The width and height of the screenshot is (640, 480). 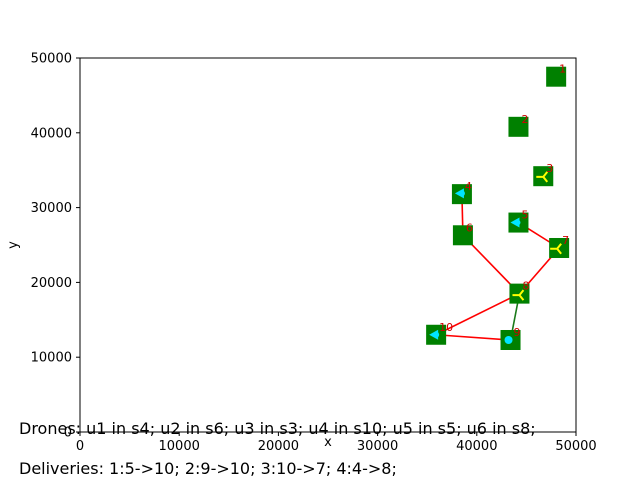 I want to click on station-label: 6, so click(x=469, y=227).